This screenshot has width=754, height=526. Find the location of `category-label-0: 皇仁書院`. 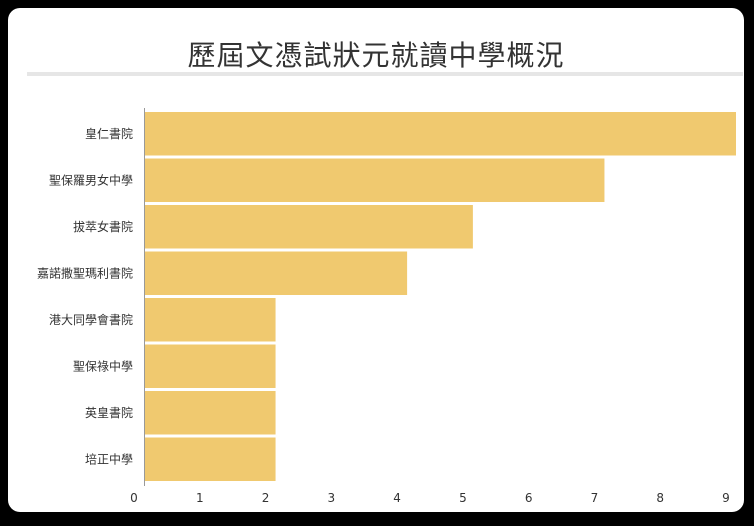

category-label-0: 皇仁書院 is located at coordinates (109, 134).